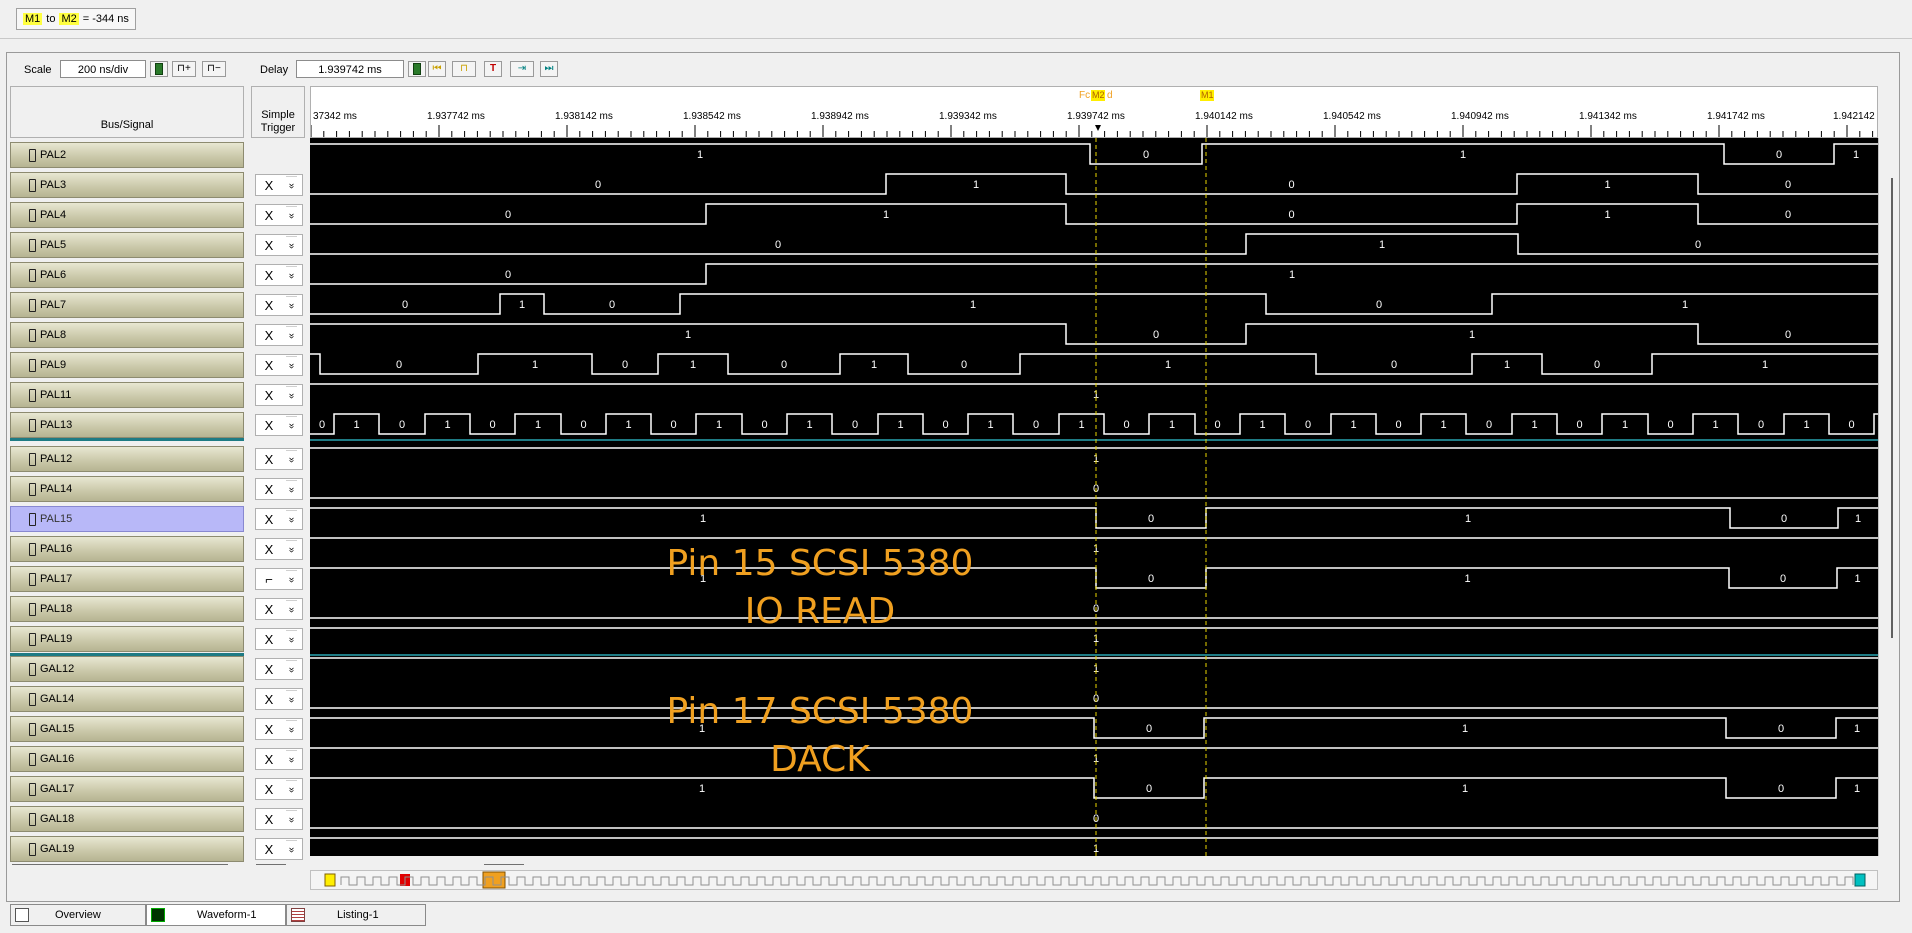 Image resolution: width=1912 pixels, height=933 pixels. Describe the element at coordinates (279, 789) in the screenshot. I see `trigger-select-gal17: X»` at that location.